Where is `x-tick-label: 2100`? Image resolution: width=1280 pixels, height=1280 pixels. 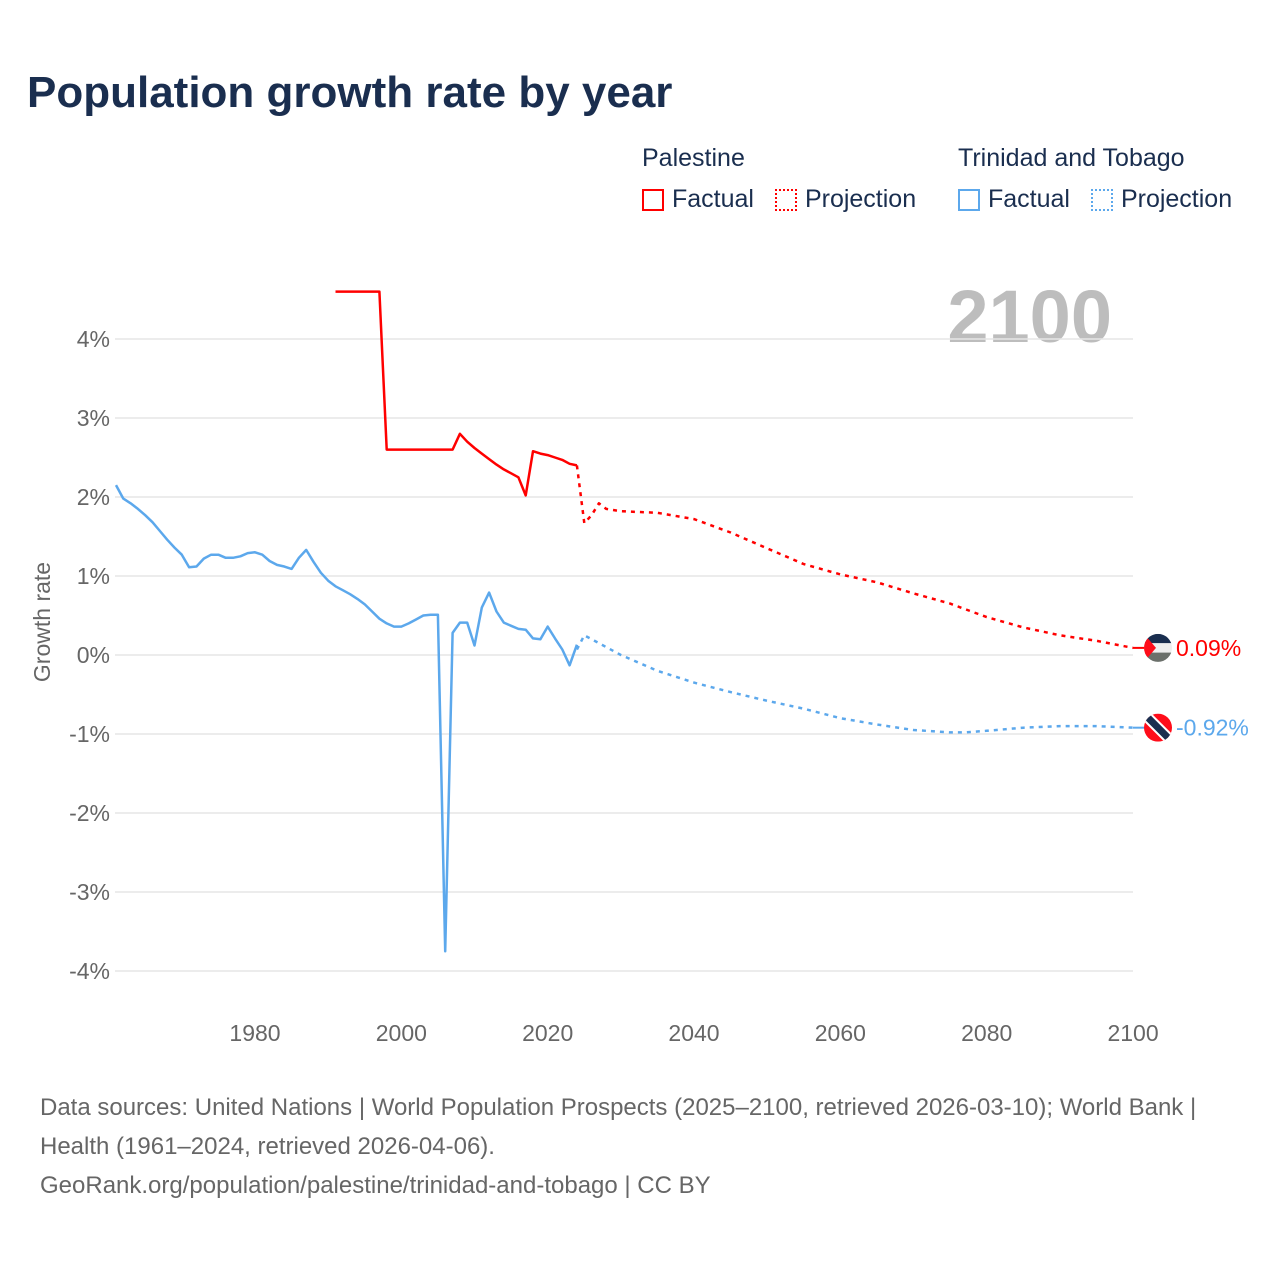
x-tick-label: 2100 is located at coordinates (1132, 1033).